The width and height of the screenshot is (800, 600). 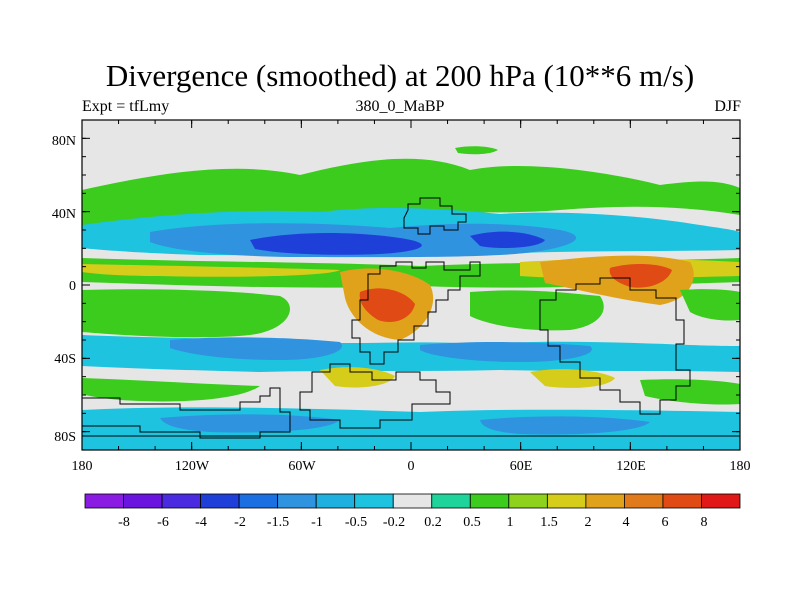 I want to click on colorbar-label: -0.5, so click(x=356, y=522).